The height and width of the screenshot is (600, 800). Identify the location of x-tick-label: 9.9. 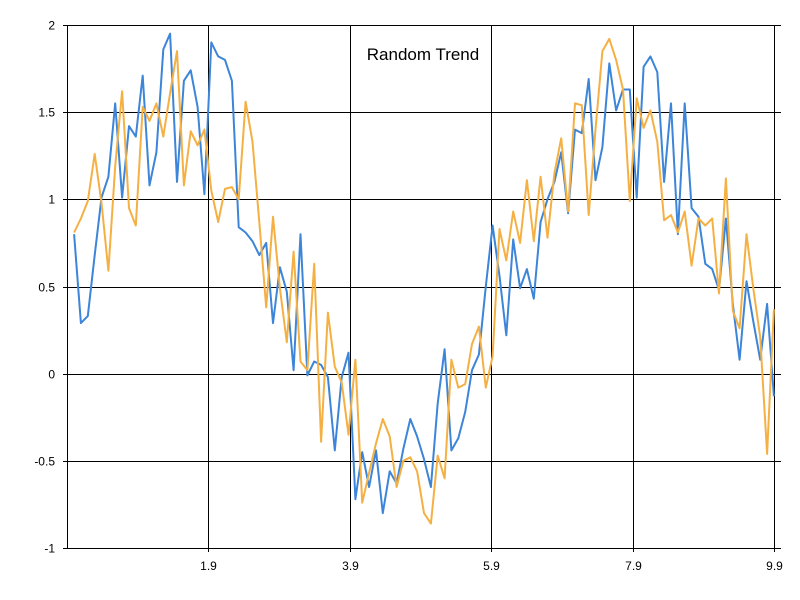
(774, 566).